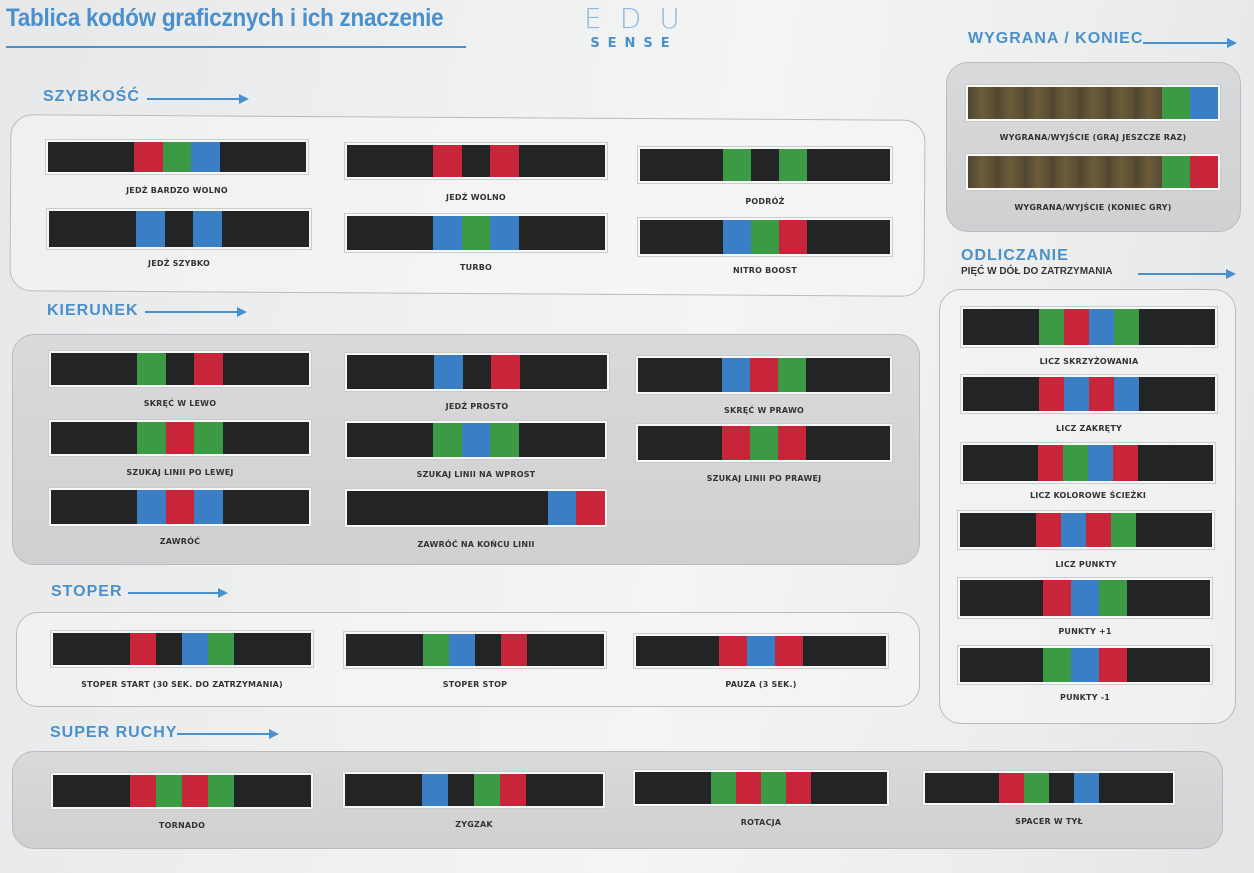 The image size is (1254, 873). I want to click on code-label: SZUKAJ LINII PO LEWEJ, so click(180, 472).